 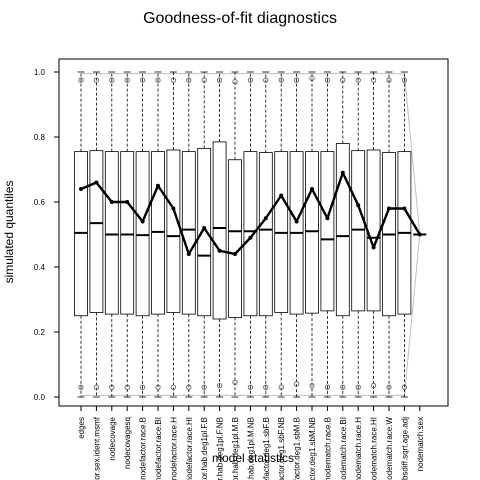 What do you see at coordinates (343, 448) in the screenshot?
I see `x-tick-label: nodematch.race.BI` at bounding box center [343, 448].